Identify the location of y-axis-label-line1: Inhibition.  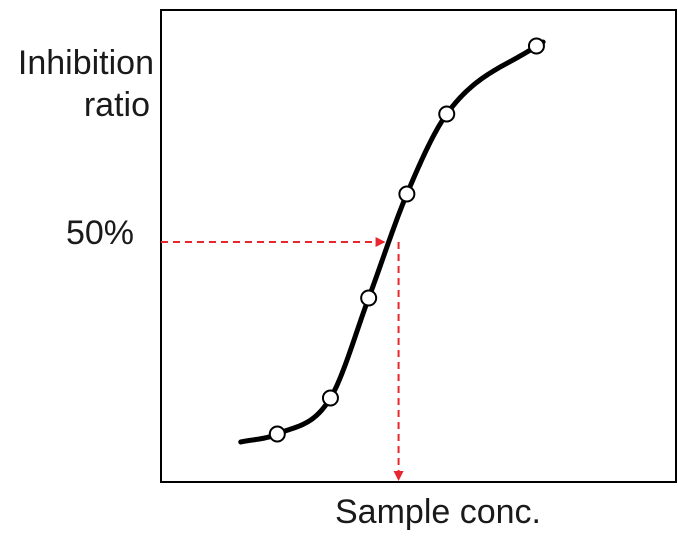
(86, 63).